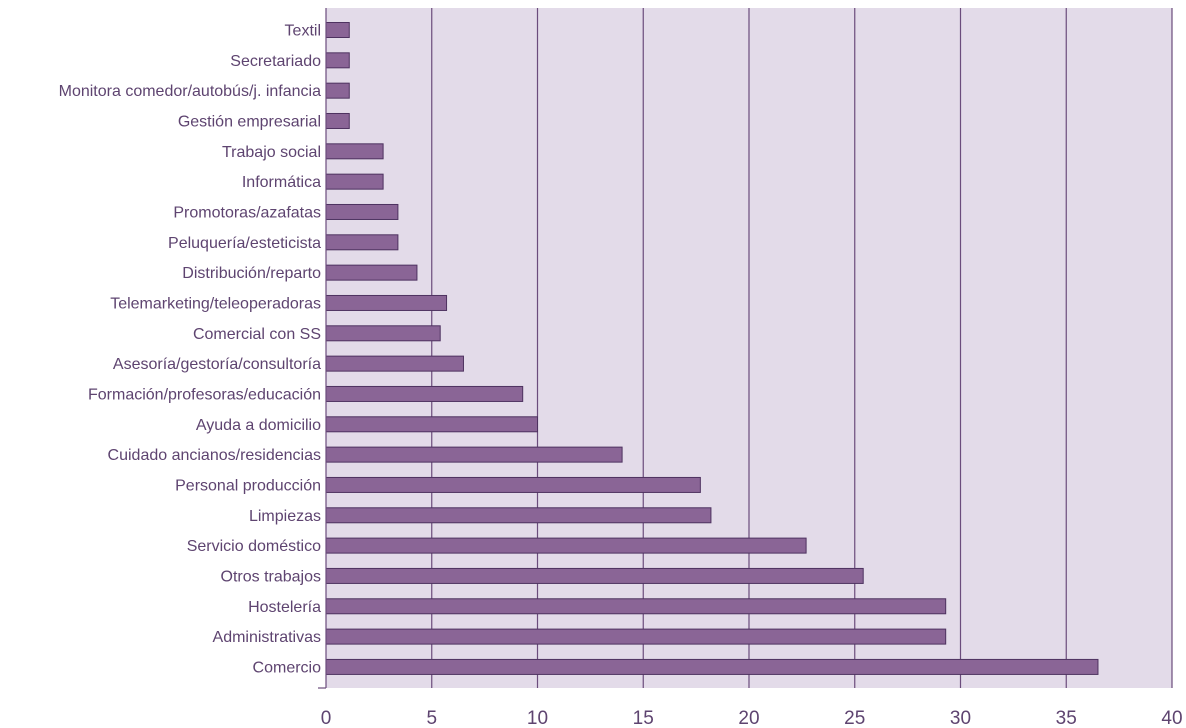  Describe the element at coordinates (287, 667) in the screenshot. I see `category-label: Comercio` at that location.